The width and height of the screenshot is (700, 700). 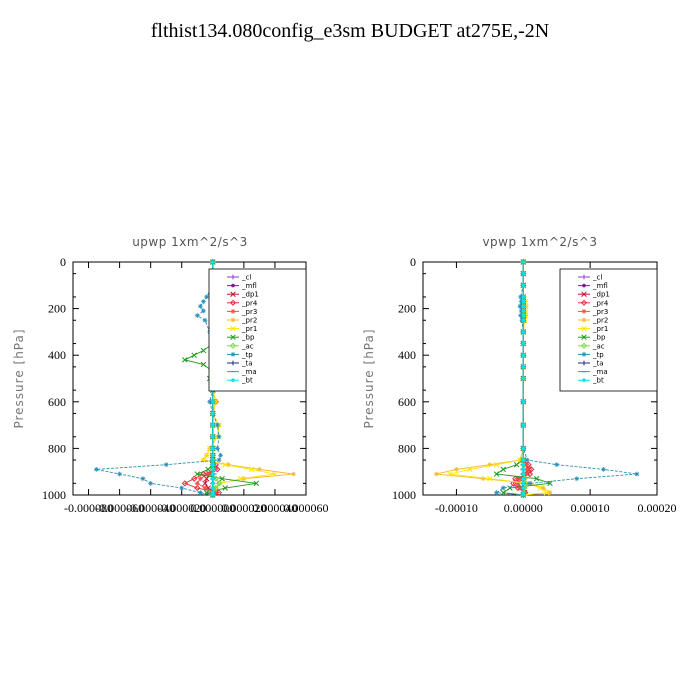 I want to click on panel-title: vpwp 1xm^2/s^3, so click(x=539, y=242).